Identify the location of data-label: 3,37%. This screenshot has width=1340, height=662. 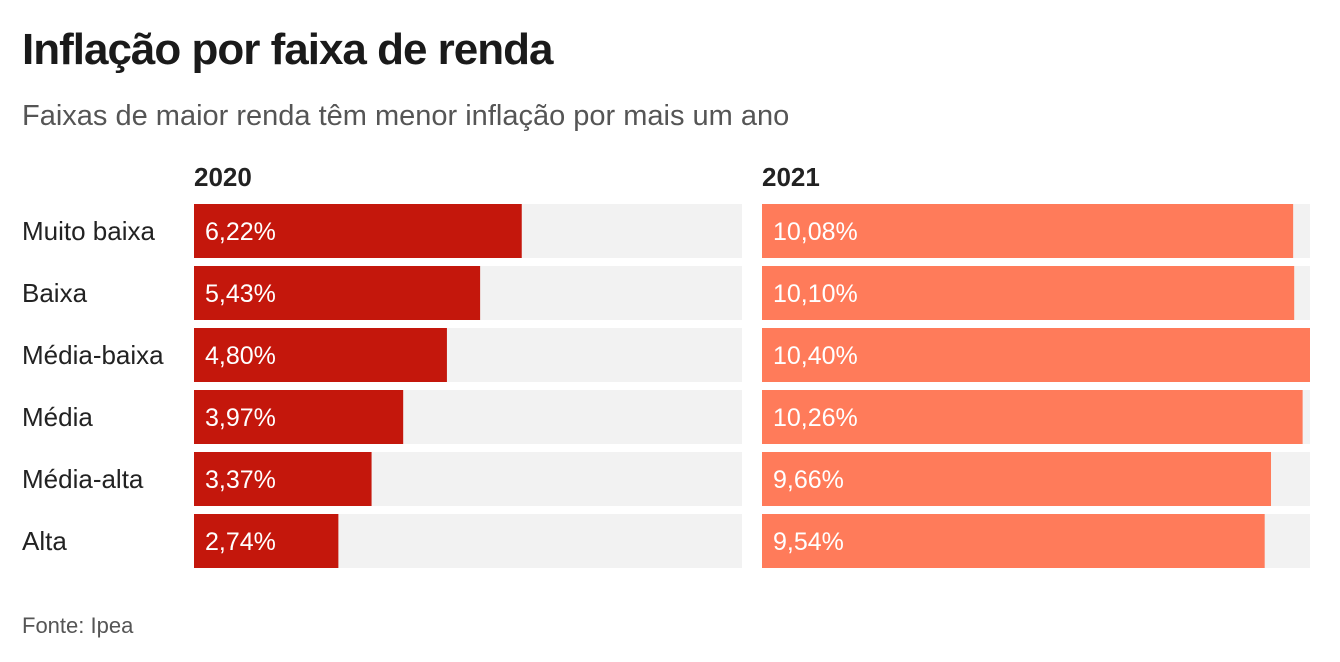
(240, 480).